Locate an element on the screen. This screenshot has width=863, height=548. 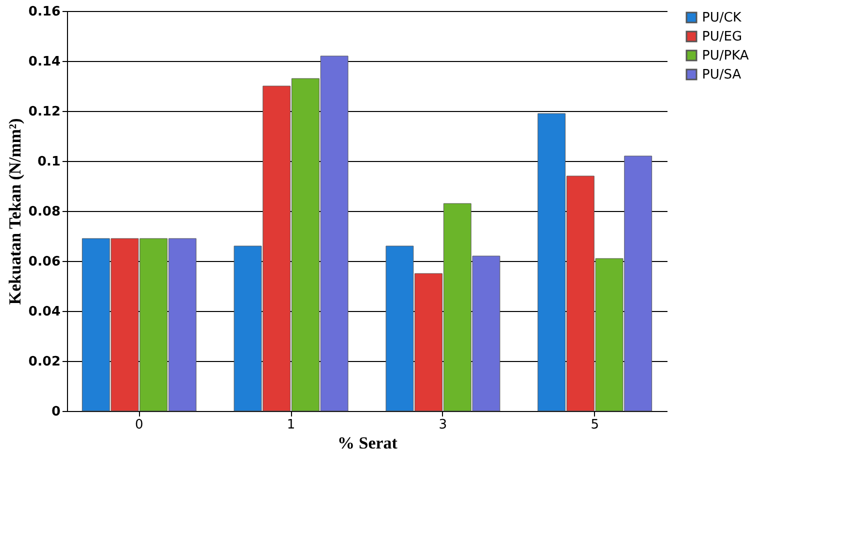
x-tick-label: 3 is located at coordinates (443, 425).